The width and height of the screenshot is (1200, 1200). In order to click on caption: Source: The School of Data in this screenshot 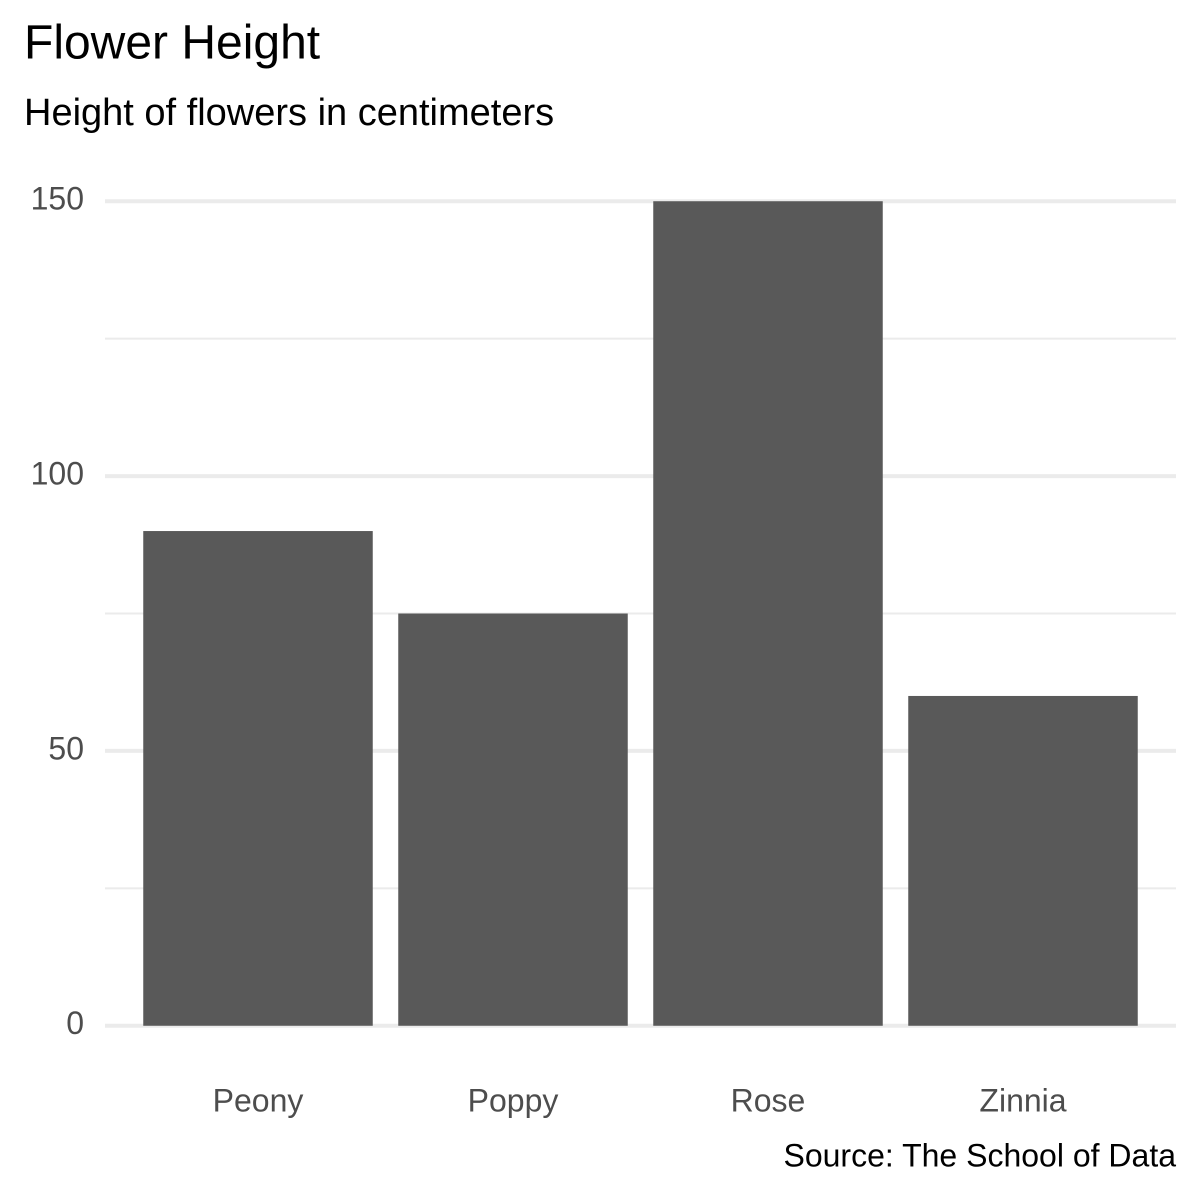, I will do `click(979, 1155)`.